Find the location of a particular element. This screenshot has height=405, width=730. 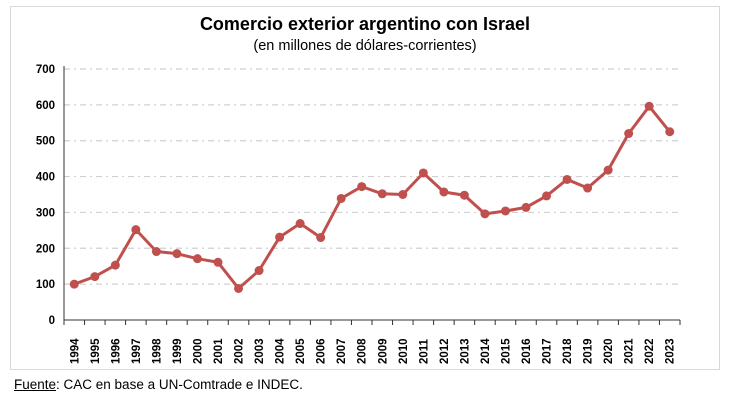

y-tick-label: 0 is located at coordinates (52, 321).